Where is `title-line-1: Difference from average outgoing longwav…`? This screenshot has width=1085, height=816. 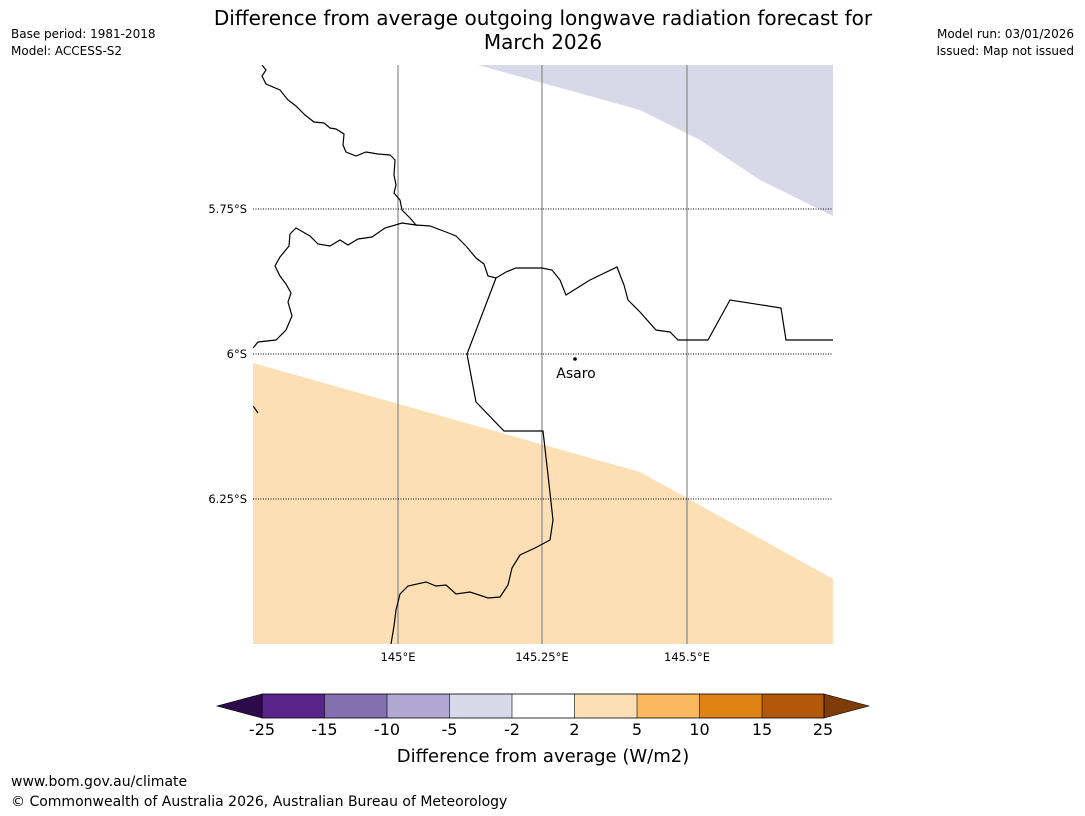 title-line-1: Difference from average outgoing longwav… is located at coordinates (543, 18).